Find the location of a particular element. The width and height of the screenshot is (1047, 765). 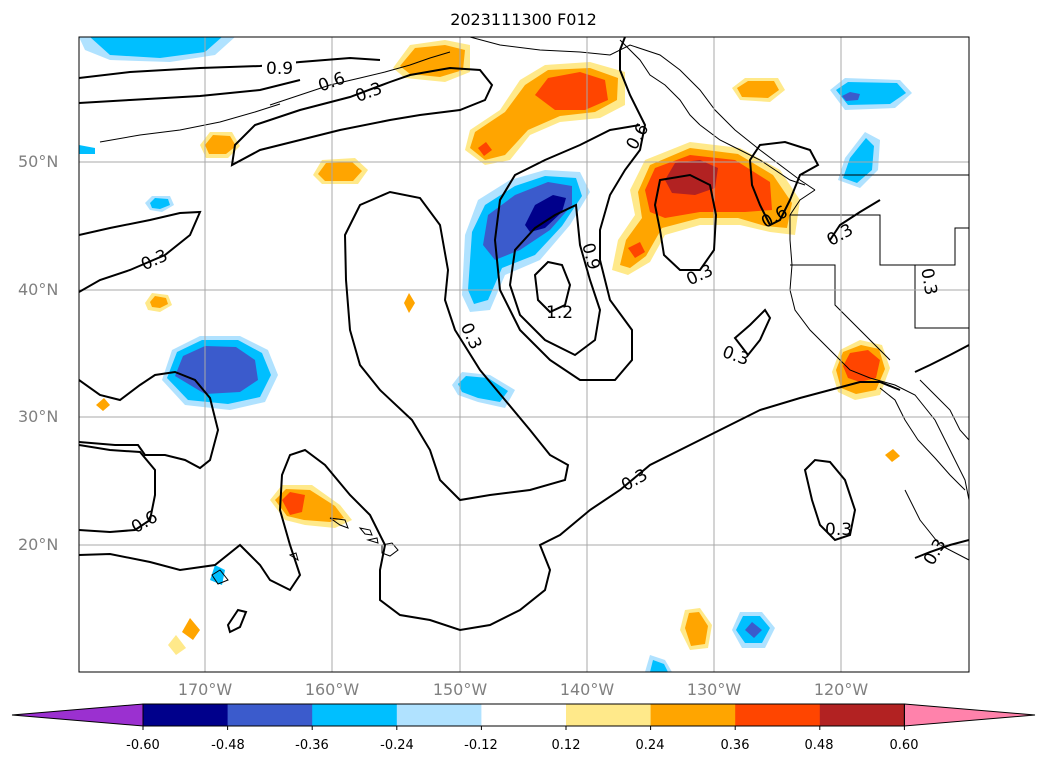

lon-label-140w: 140°W is located at coordinates (587, 689).